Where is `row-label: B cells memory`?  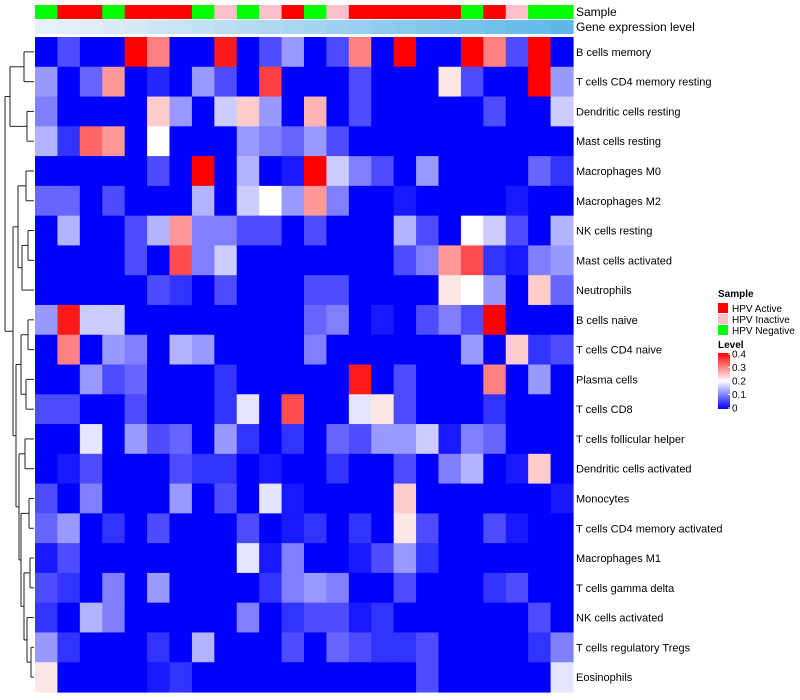
row-label: B cells memory is located at coordinates (614, 53).